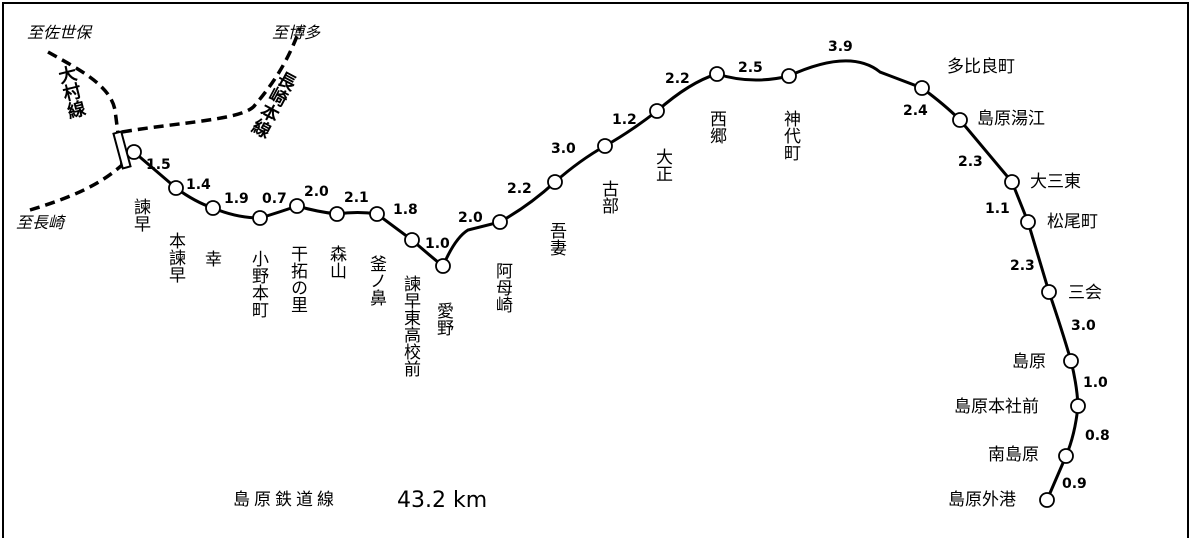 The height and width of the screenshot is (543, 1192). Describe the element at coordinates (336, 262) in the screenshot. I see `station-label: 森山` at that location.